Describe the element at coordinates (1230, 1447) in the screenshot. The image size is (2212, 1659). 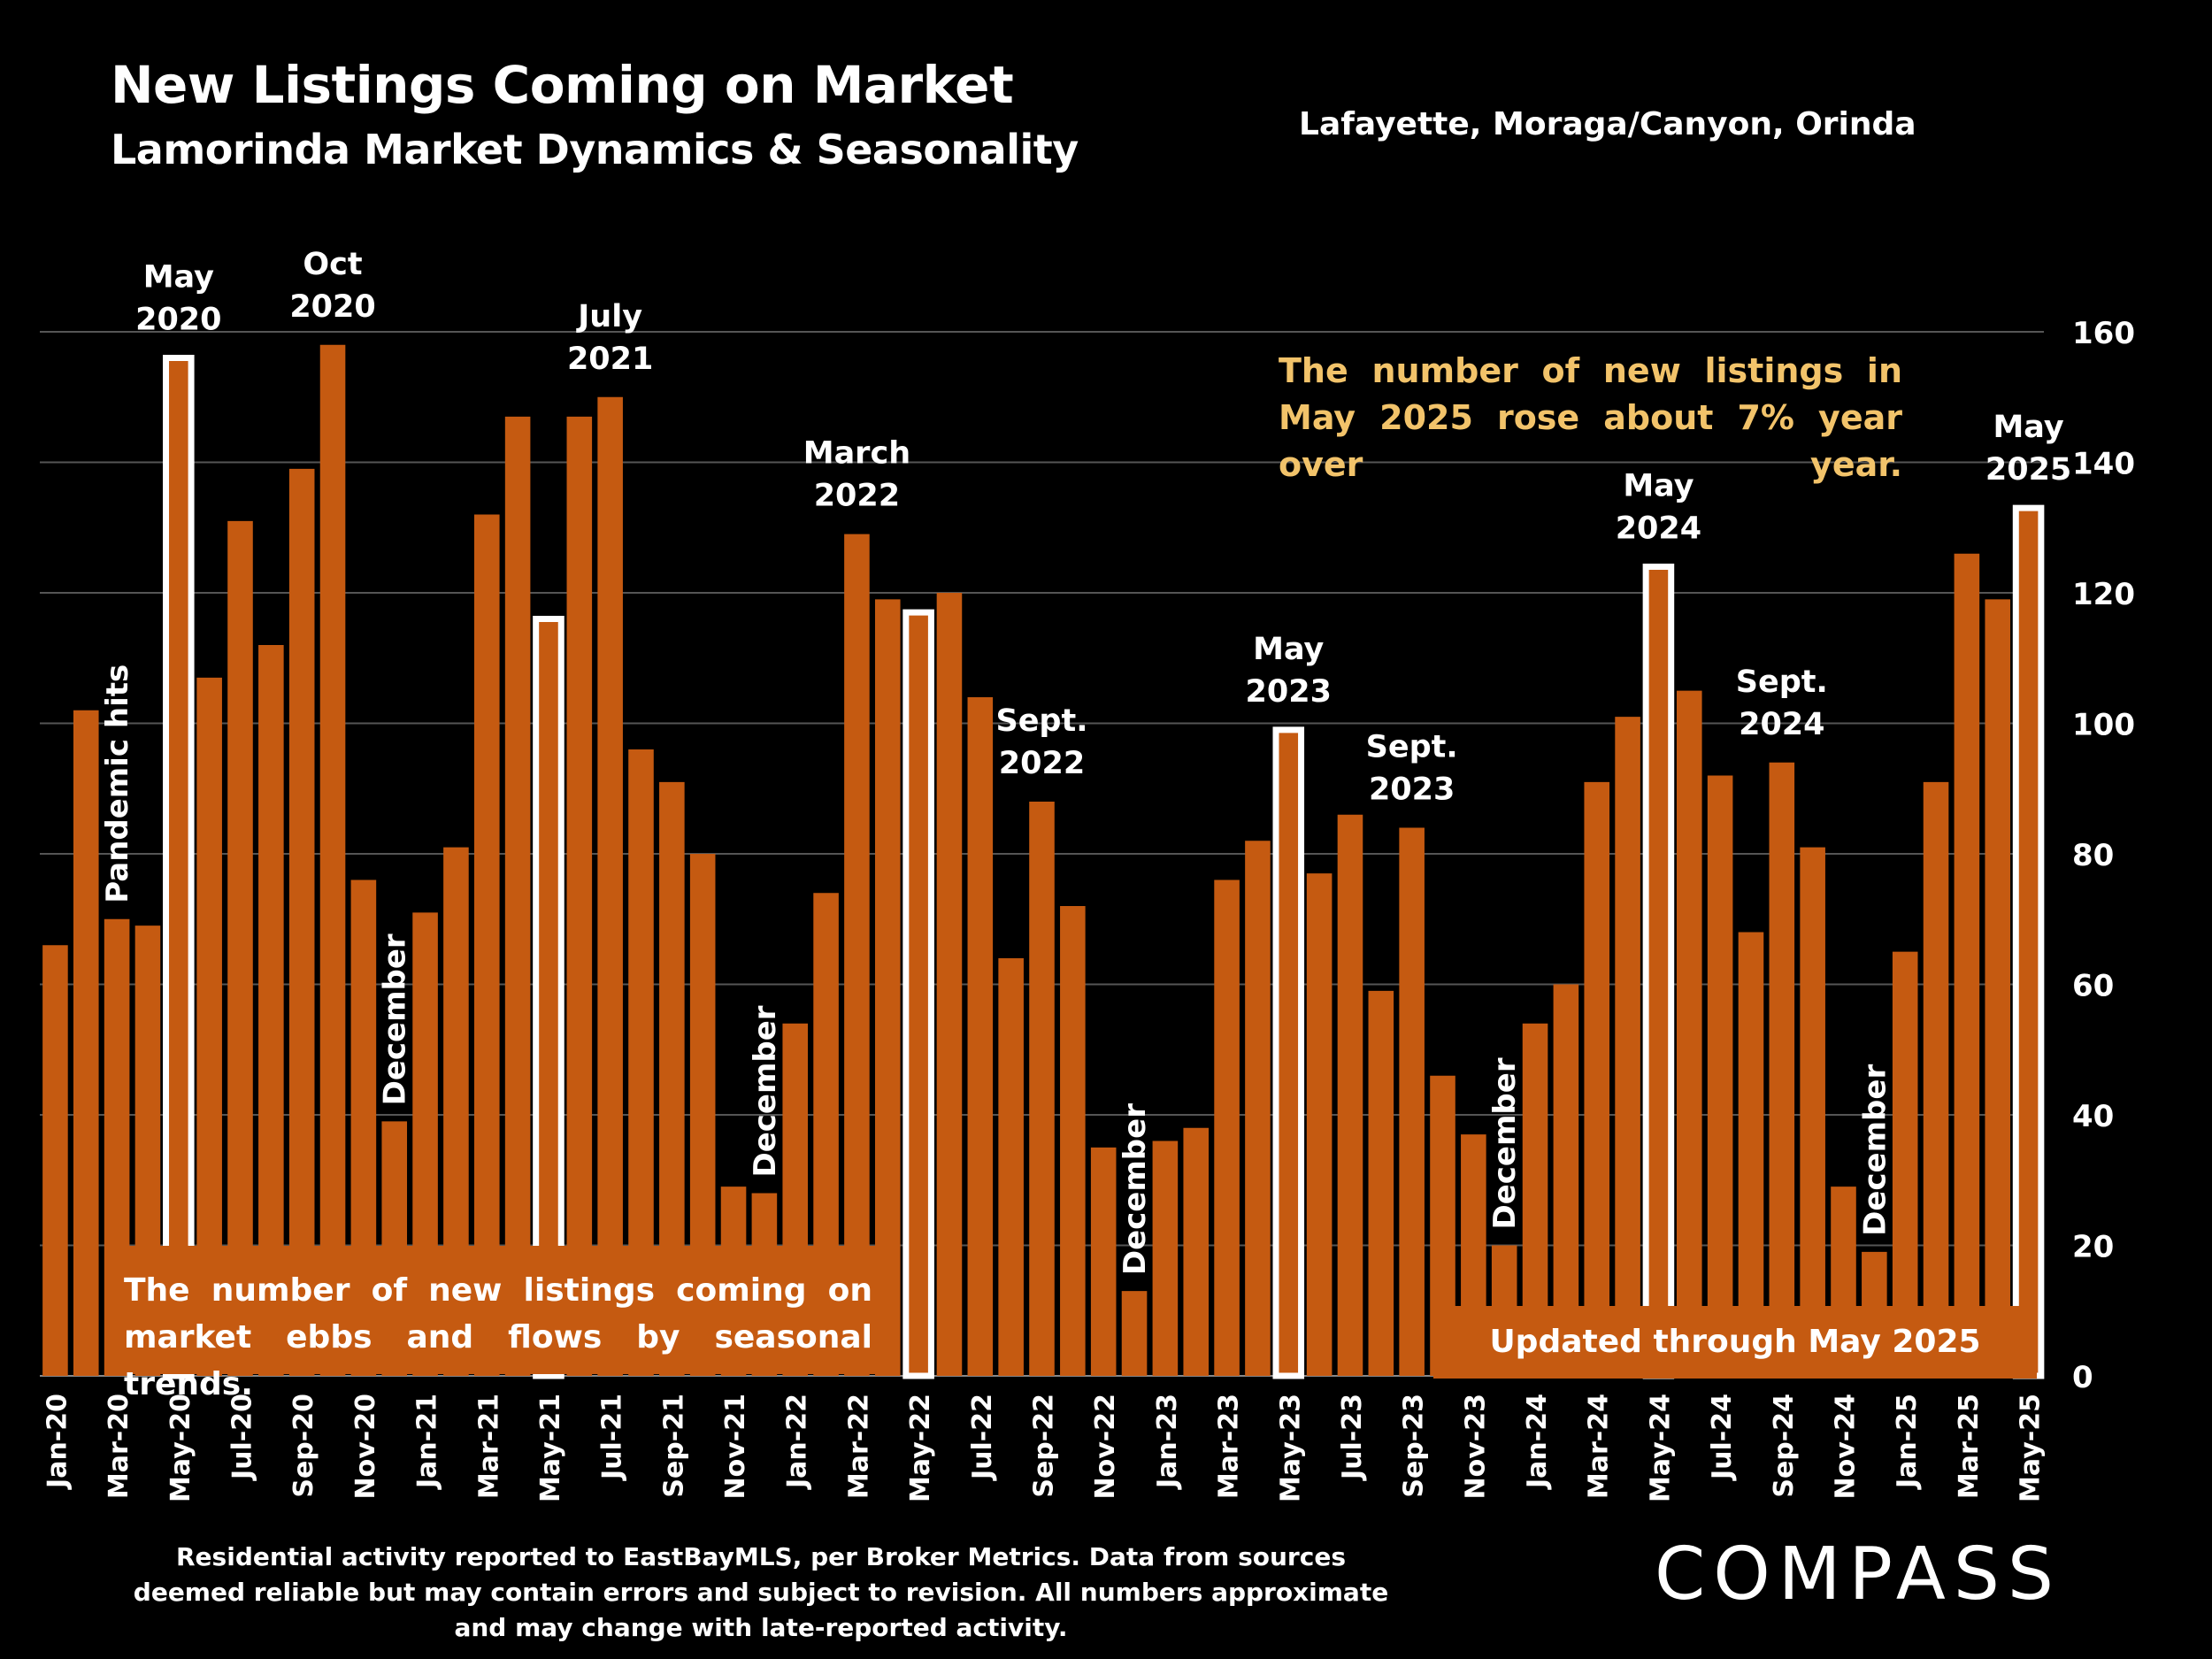
I see `x-tick-label: Mar-23` at that location.